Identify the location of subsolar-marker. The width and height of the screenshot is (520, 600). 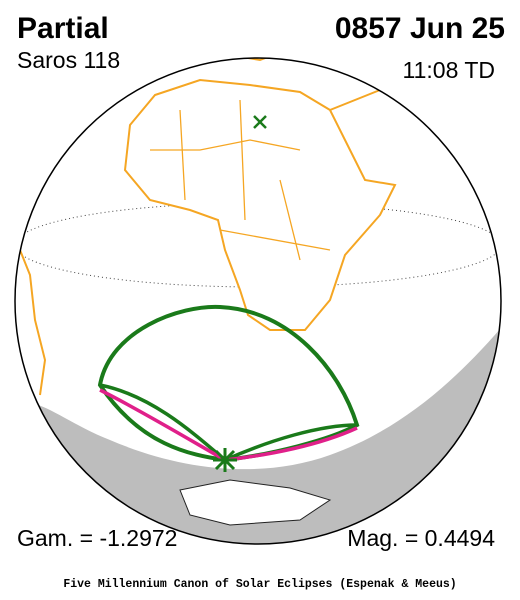
(260, 122).